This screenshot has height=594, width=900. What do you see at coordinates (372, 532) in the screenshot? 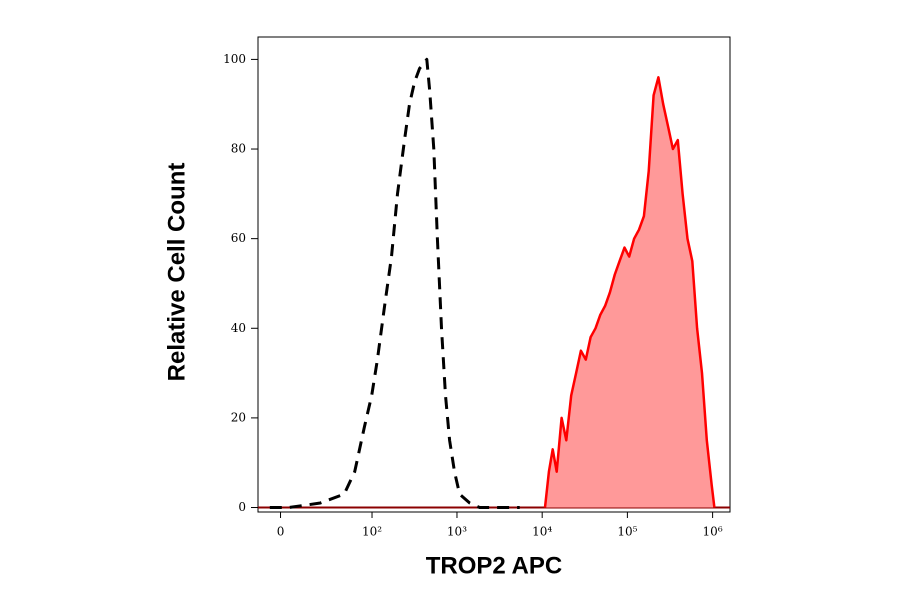
I see `x-tick-label: 10²` at bounding box center [372, 532].